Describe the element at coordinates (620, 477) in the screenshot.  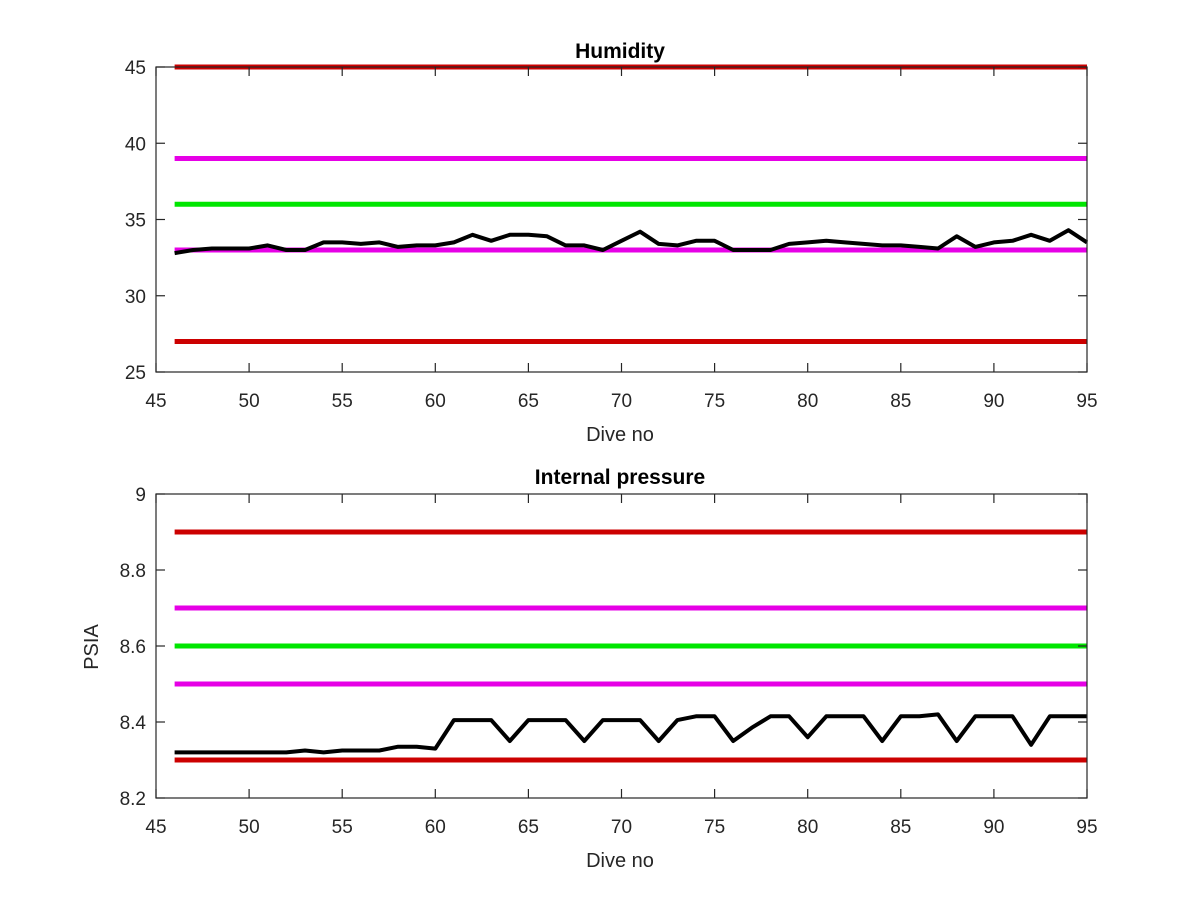
I see `internal-pressure-title: Internal pressure` at that location.